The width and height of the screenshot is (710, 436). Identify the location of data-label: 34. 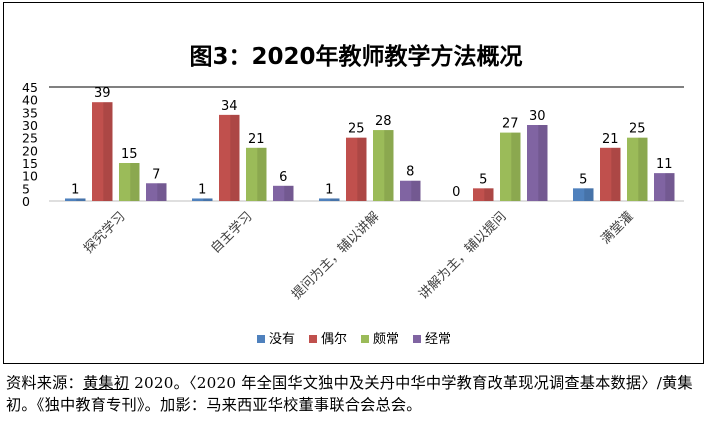
(229, 106).